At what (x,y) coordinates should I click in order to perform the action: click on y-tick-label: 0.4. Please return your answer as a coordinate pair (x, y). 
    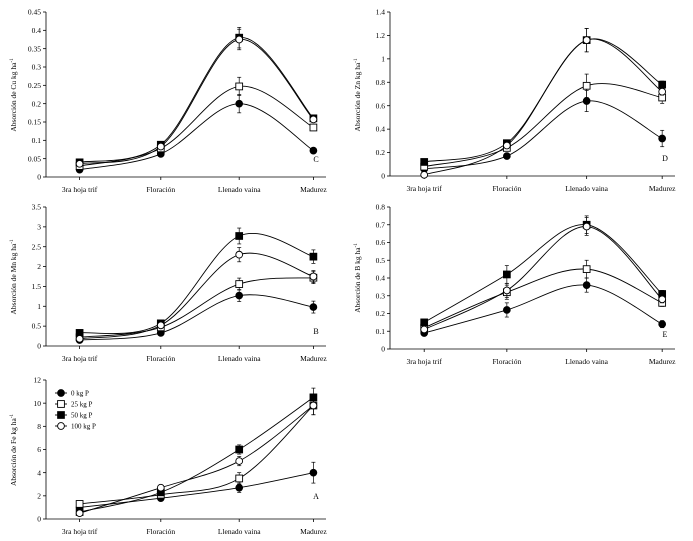
    Looking at the image, I should click on (37, 30).